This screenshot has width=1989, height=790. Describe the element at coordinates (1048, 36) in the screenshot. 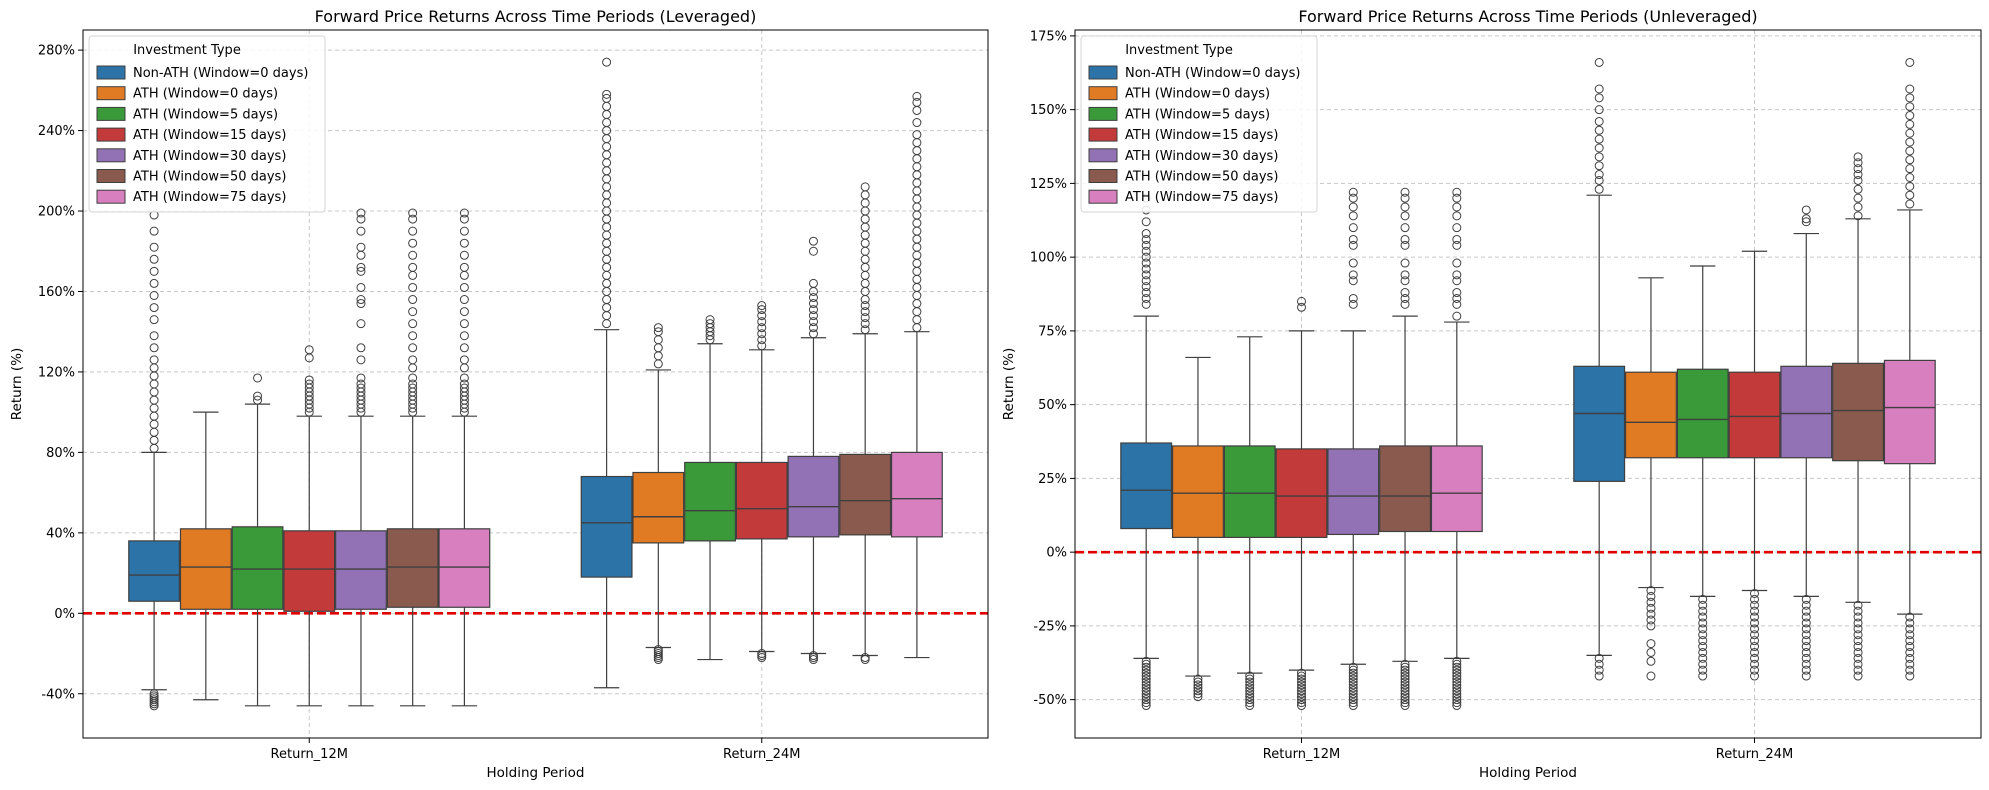

I see `y-tick-label: 175%` at that location.